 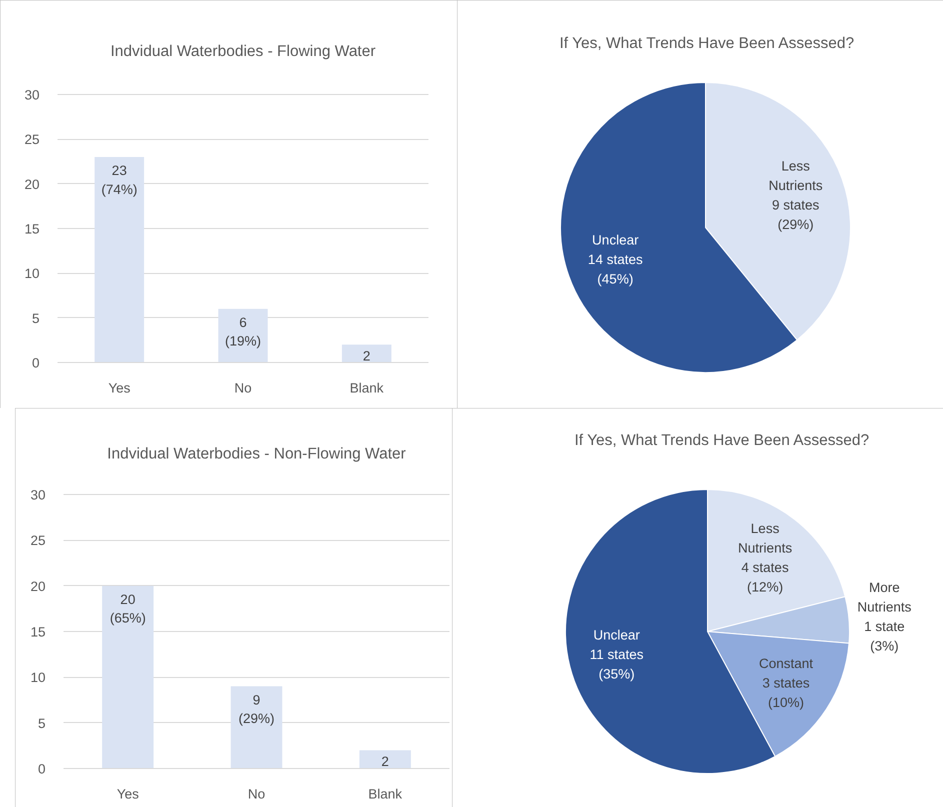 I want to click on data-label: 23 (74%), so click(x=119, y=180).